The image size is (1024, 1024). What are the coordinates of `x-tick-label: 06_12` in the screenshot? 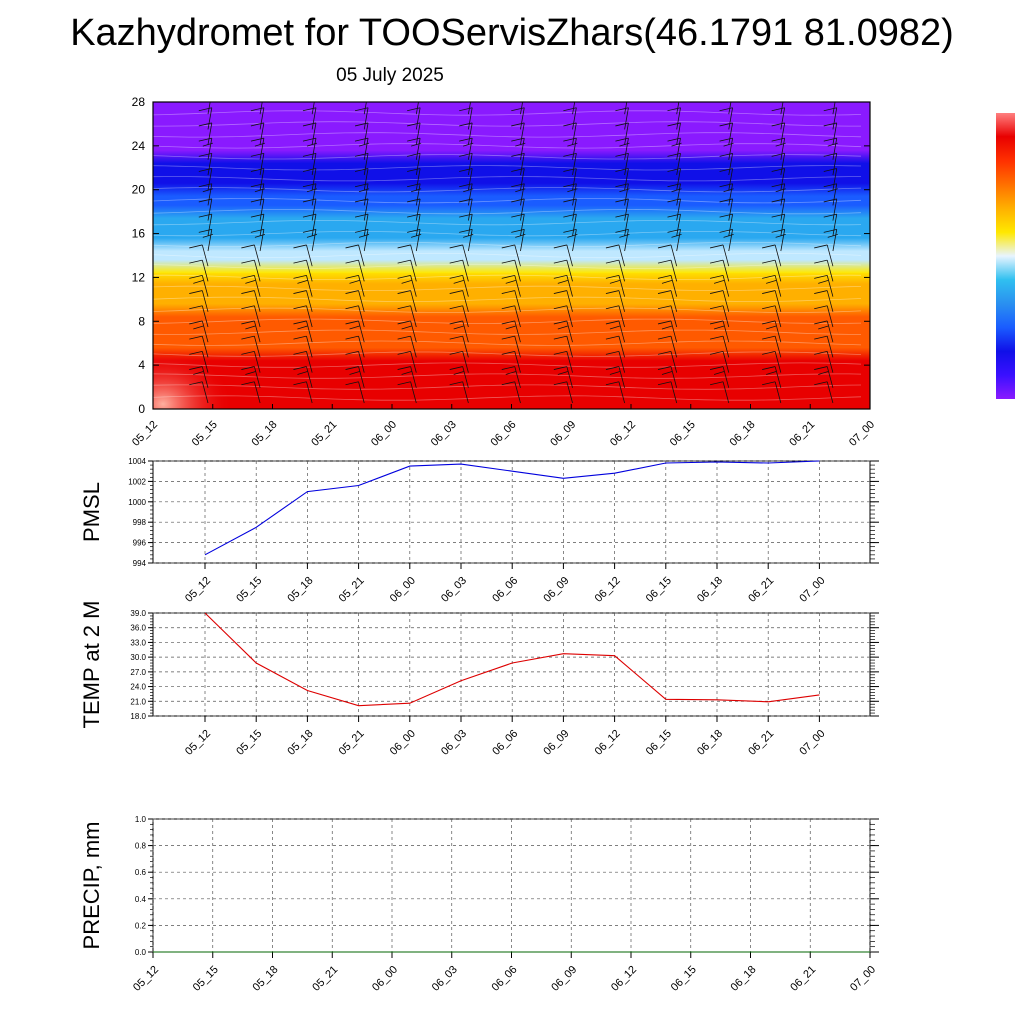 It's located at (623, 434).